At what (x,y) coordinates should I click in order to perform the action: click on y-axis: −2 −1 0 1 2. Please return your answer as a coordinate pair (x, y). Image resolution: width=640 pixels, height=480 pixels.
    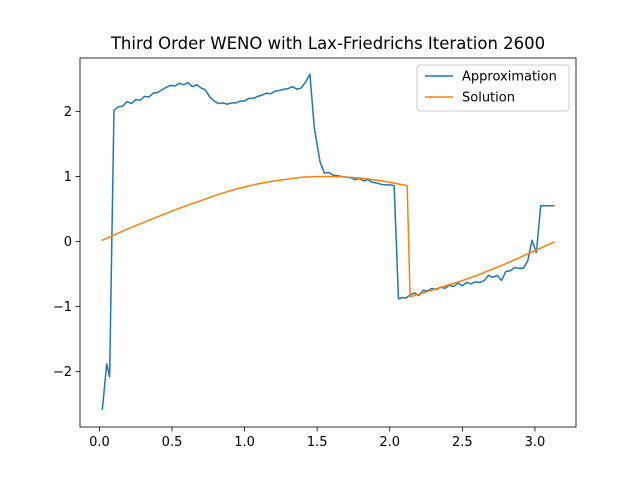
    Looking at the image, I should click on (66, 242).